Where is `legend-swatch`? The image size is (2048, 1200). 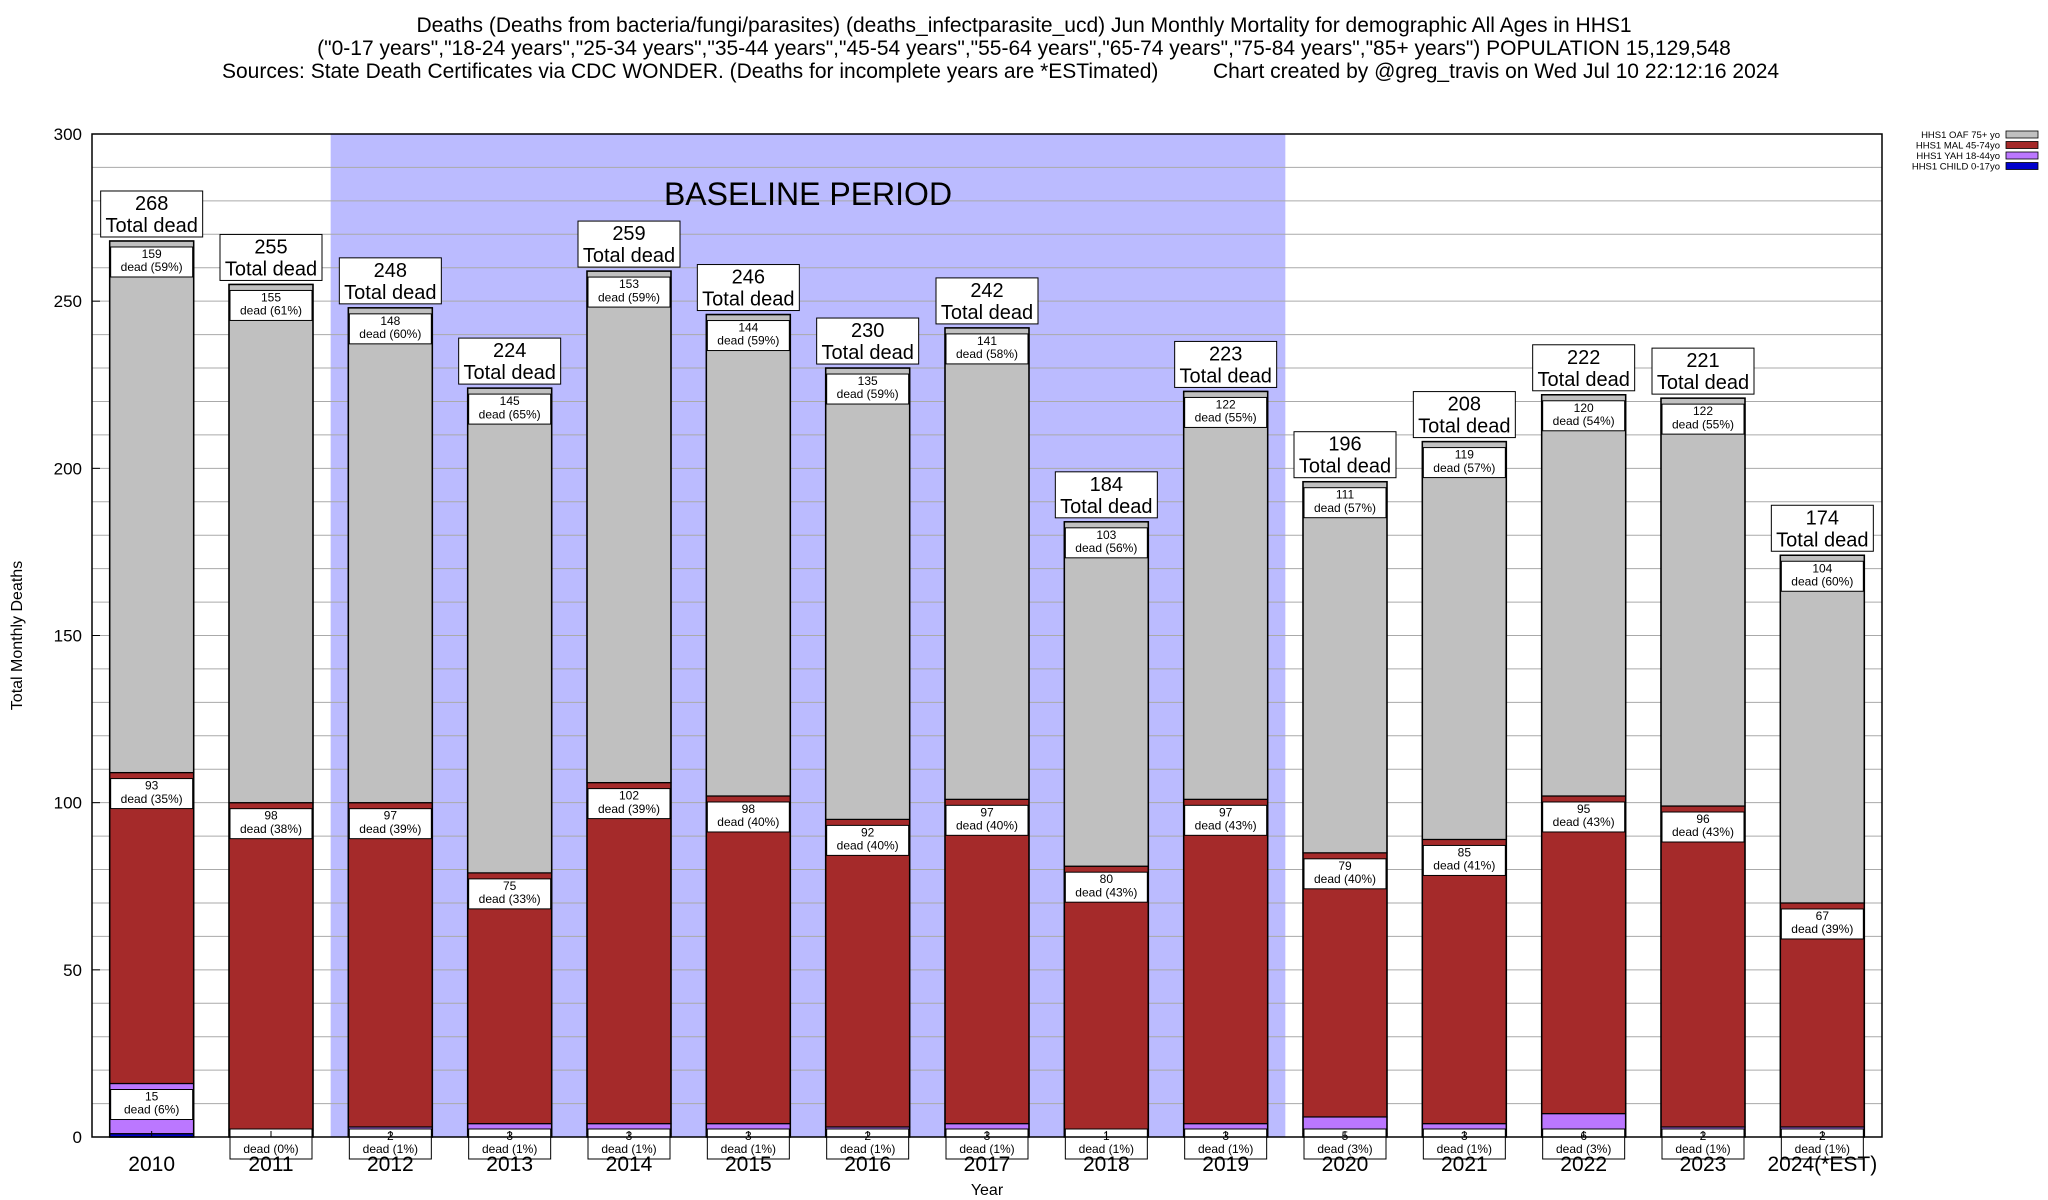 legend-swatch is located at coordinates (2022, 134).